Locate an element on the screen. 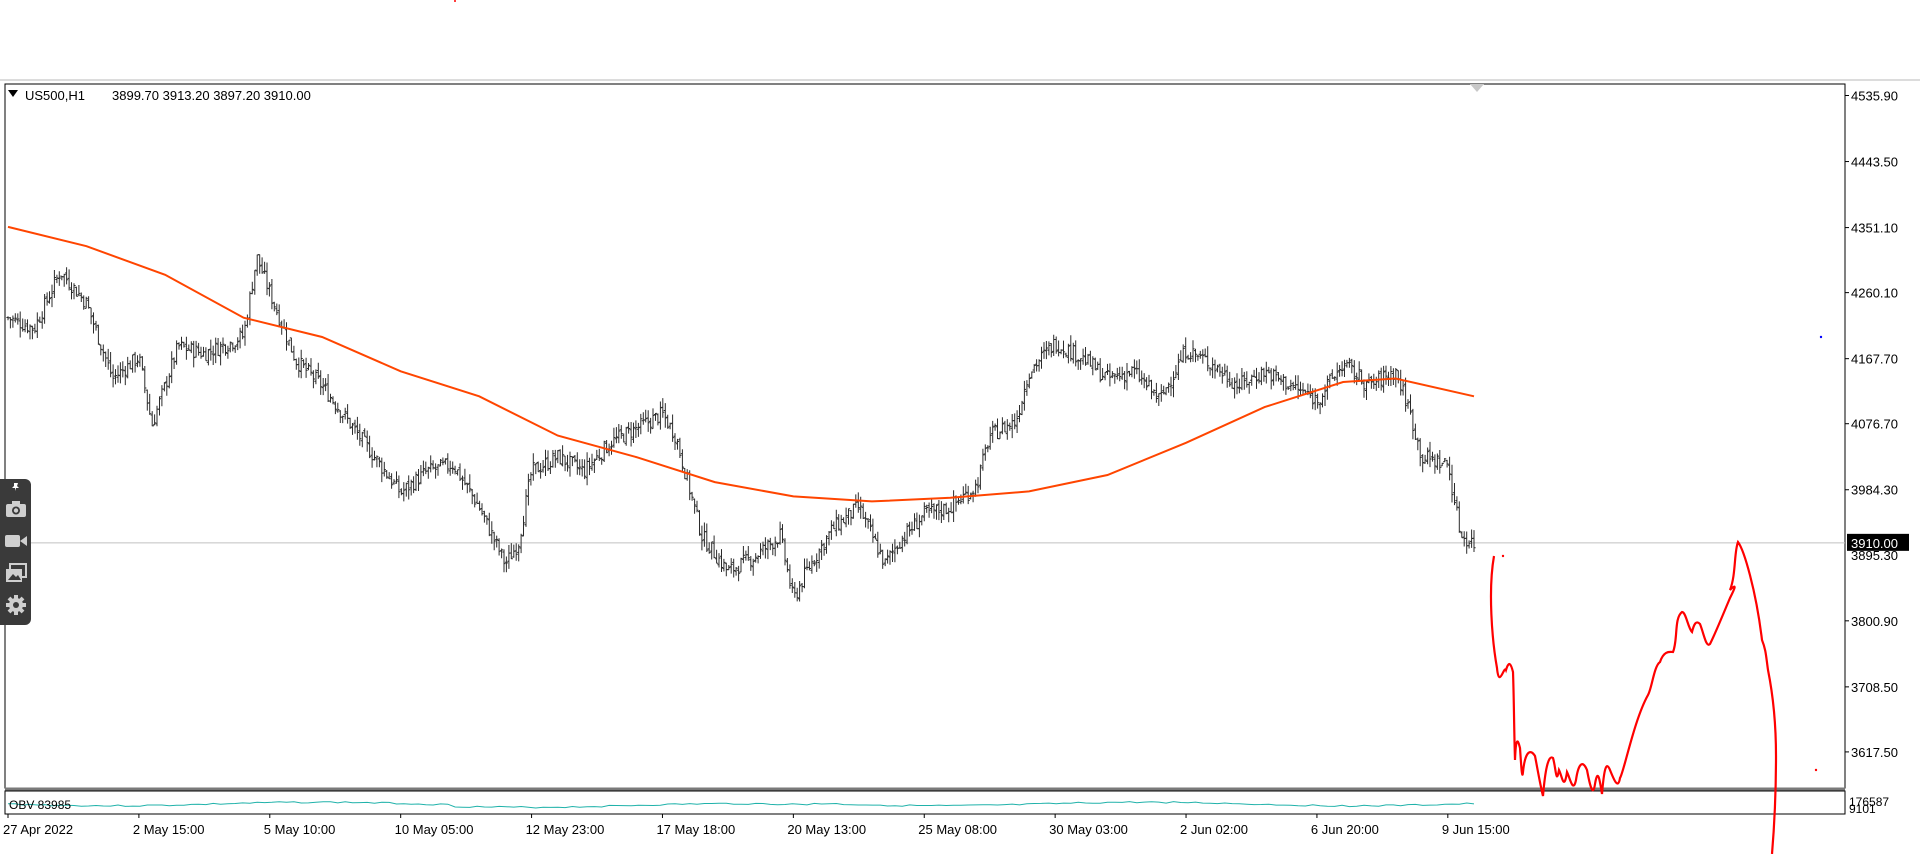 The width and height of the screenshot is (1920, 854). time-tick-label: 2 Jun 02:00 is located at coordinates (1214, 829).